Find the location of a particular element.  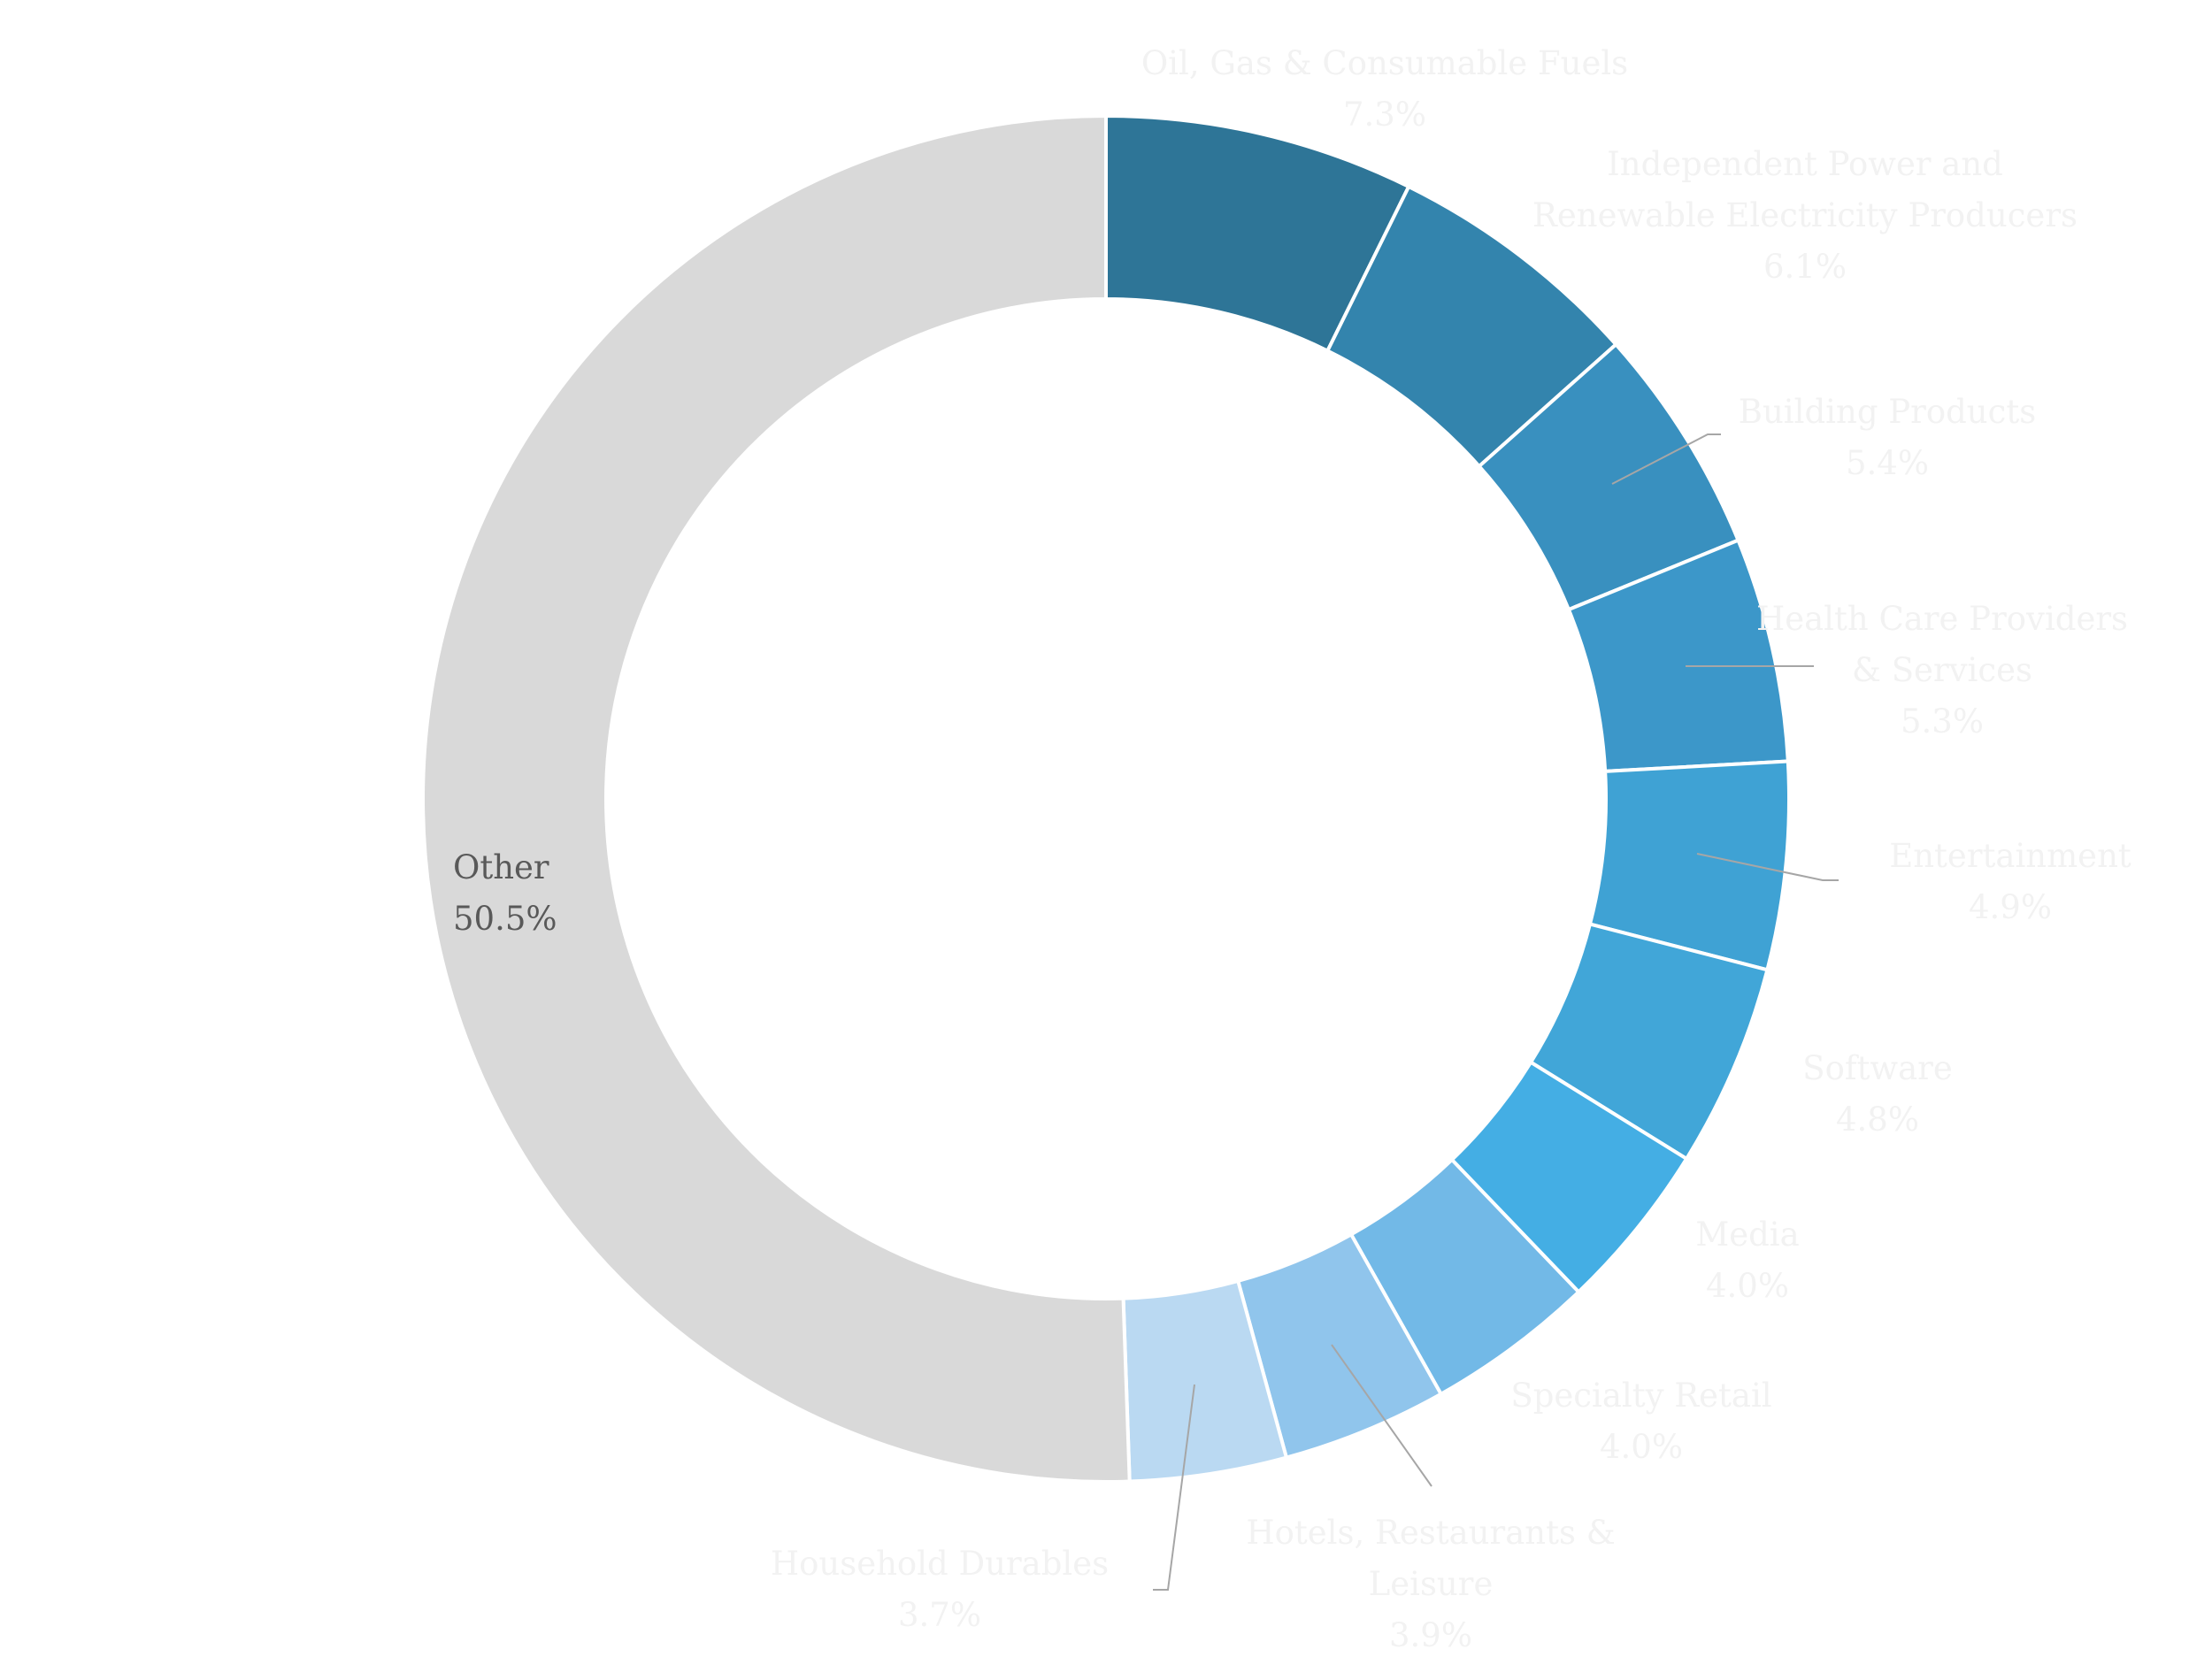

slice-label-entertainment-0: Entertainment is located at coordinates (2010, 856).